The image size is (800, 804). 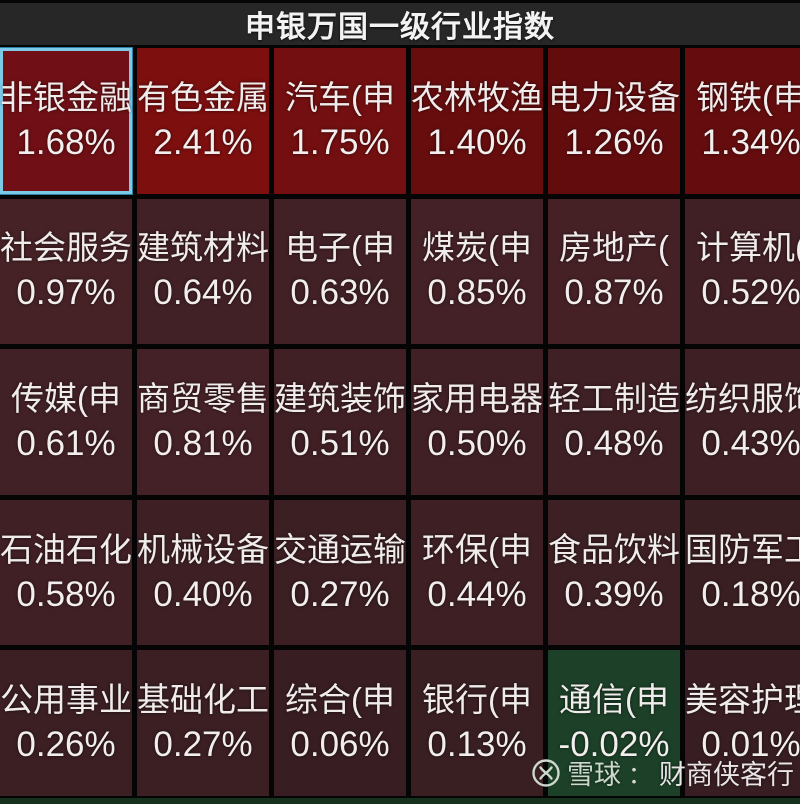 I want to click on sector-tile: 纺织服饰 0.43%, so click(x=742, y=422).